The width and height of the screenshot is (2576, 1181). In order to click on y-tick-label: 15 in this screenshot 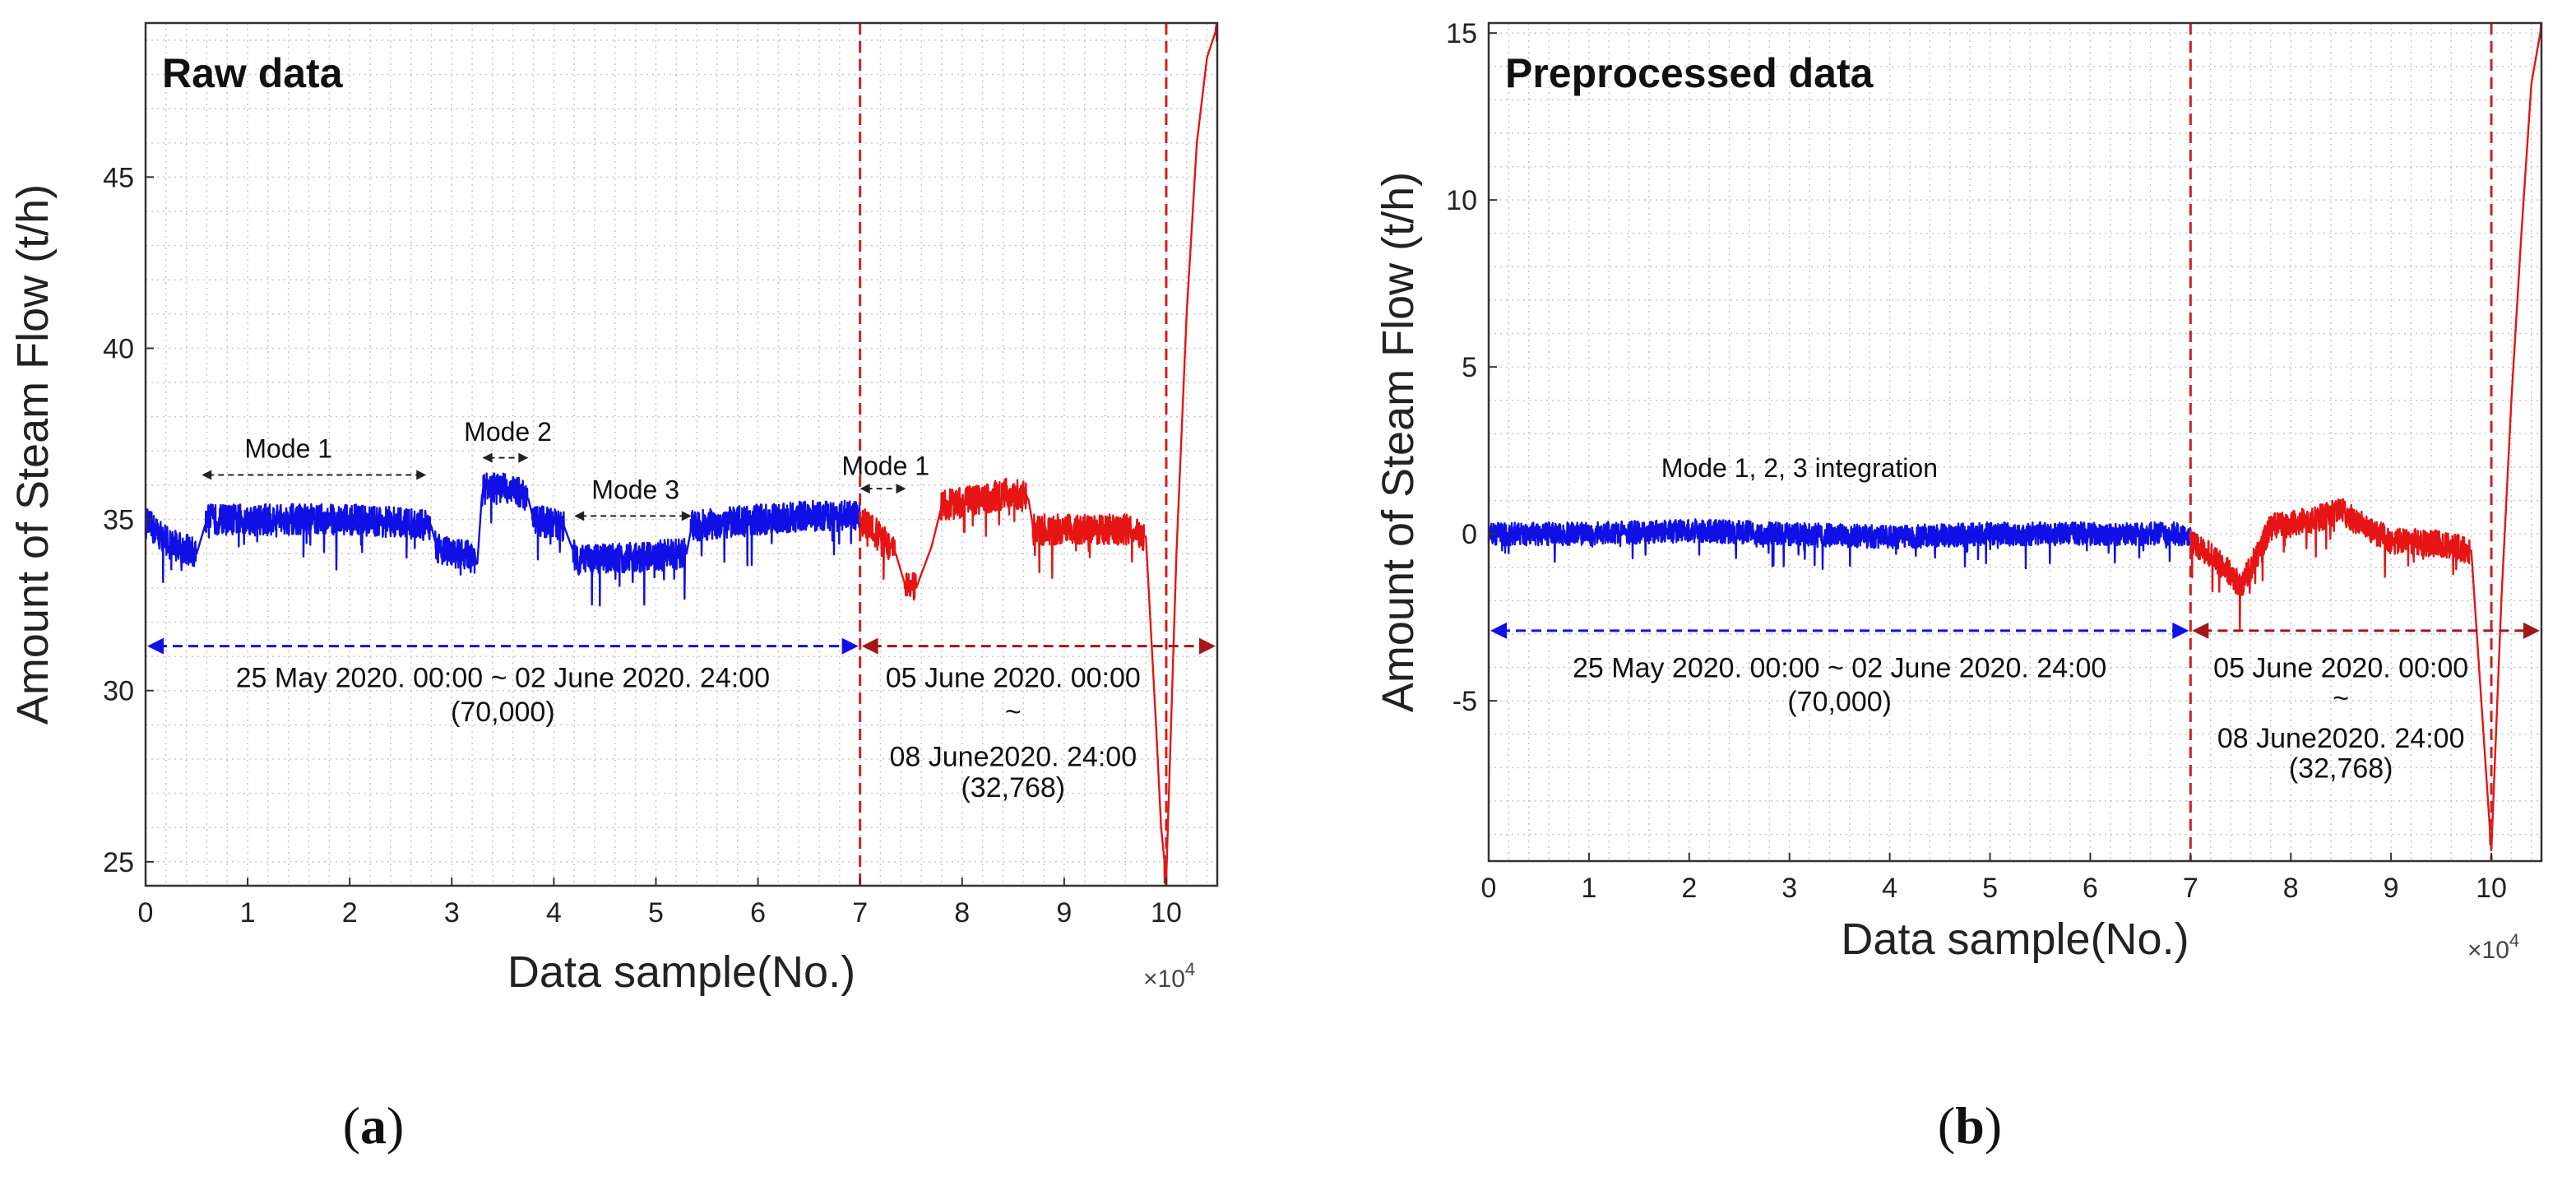, I will do `click(1462, 33)`.